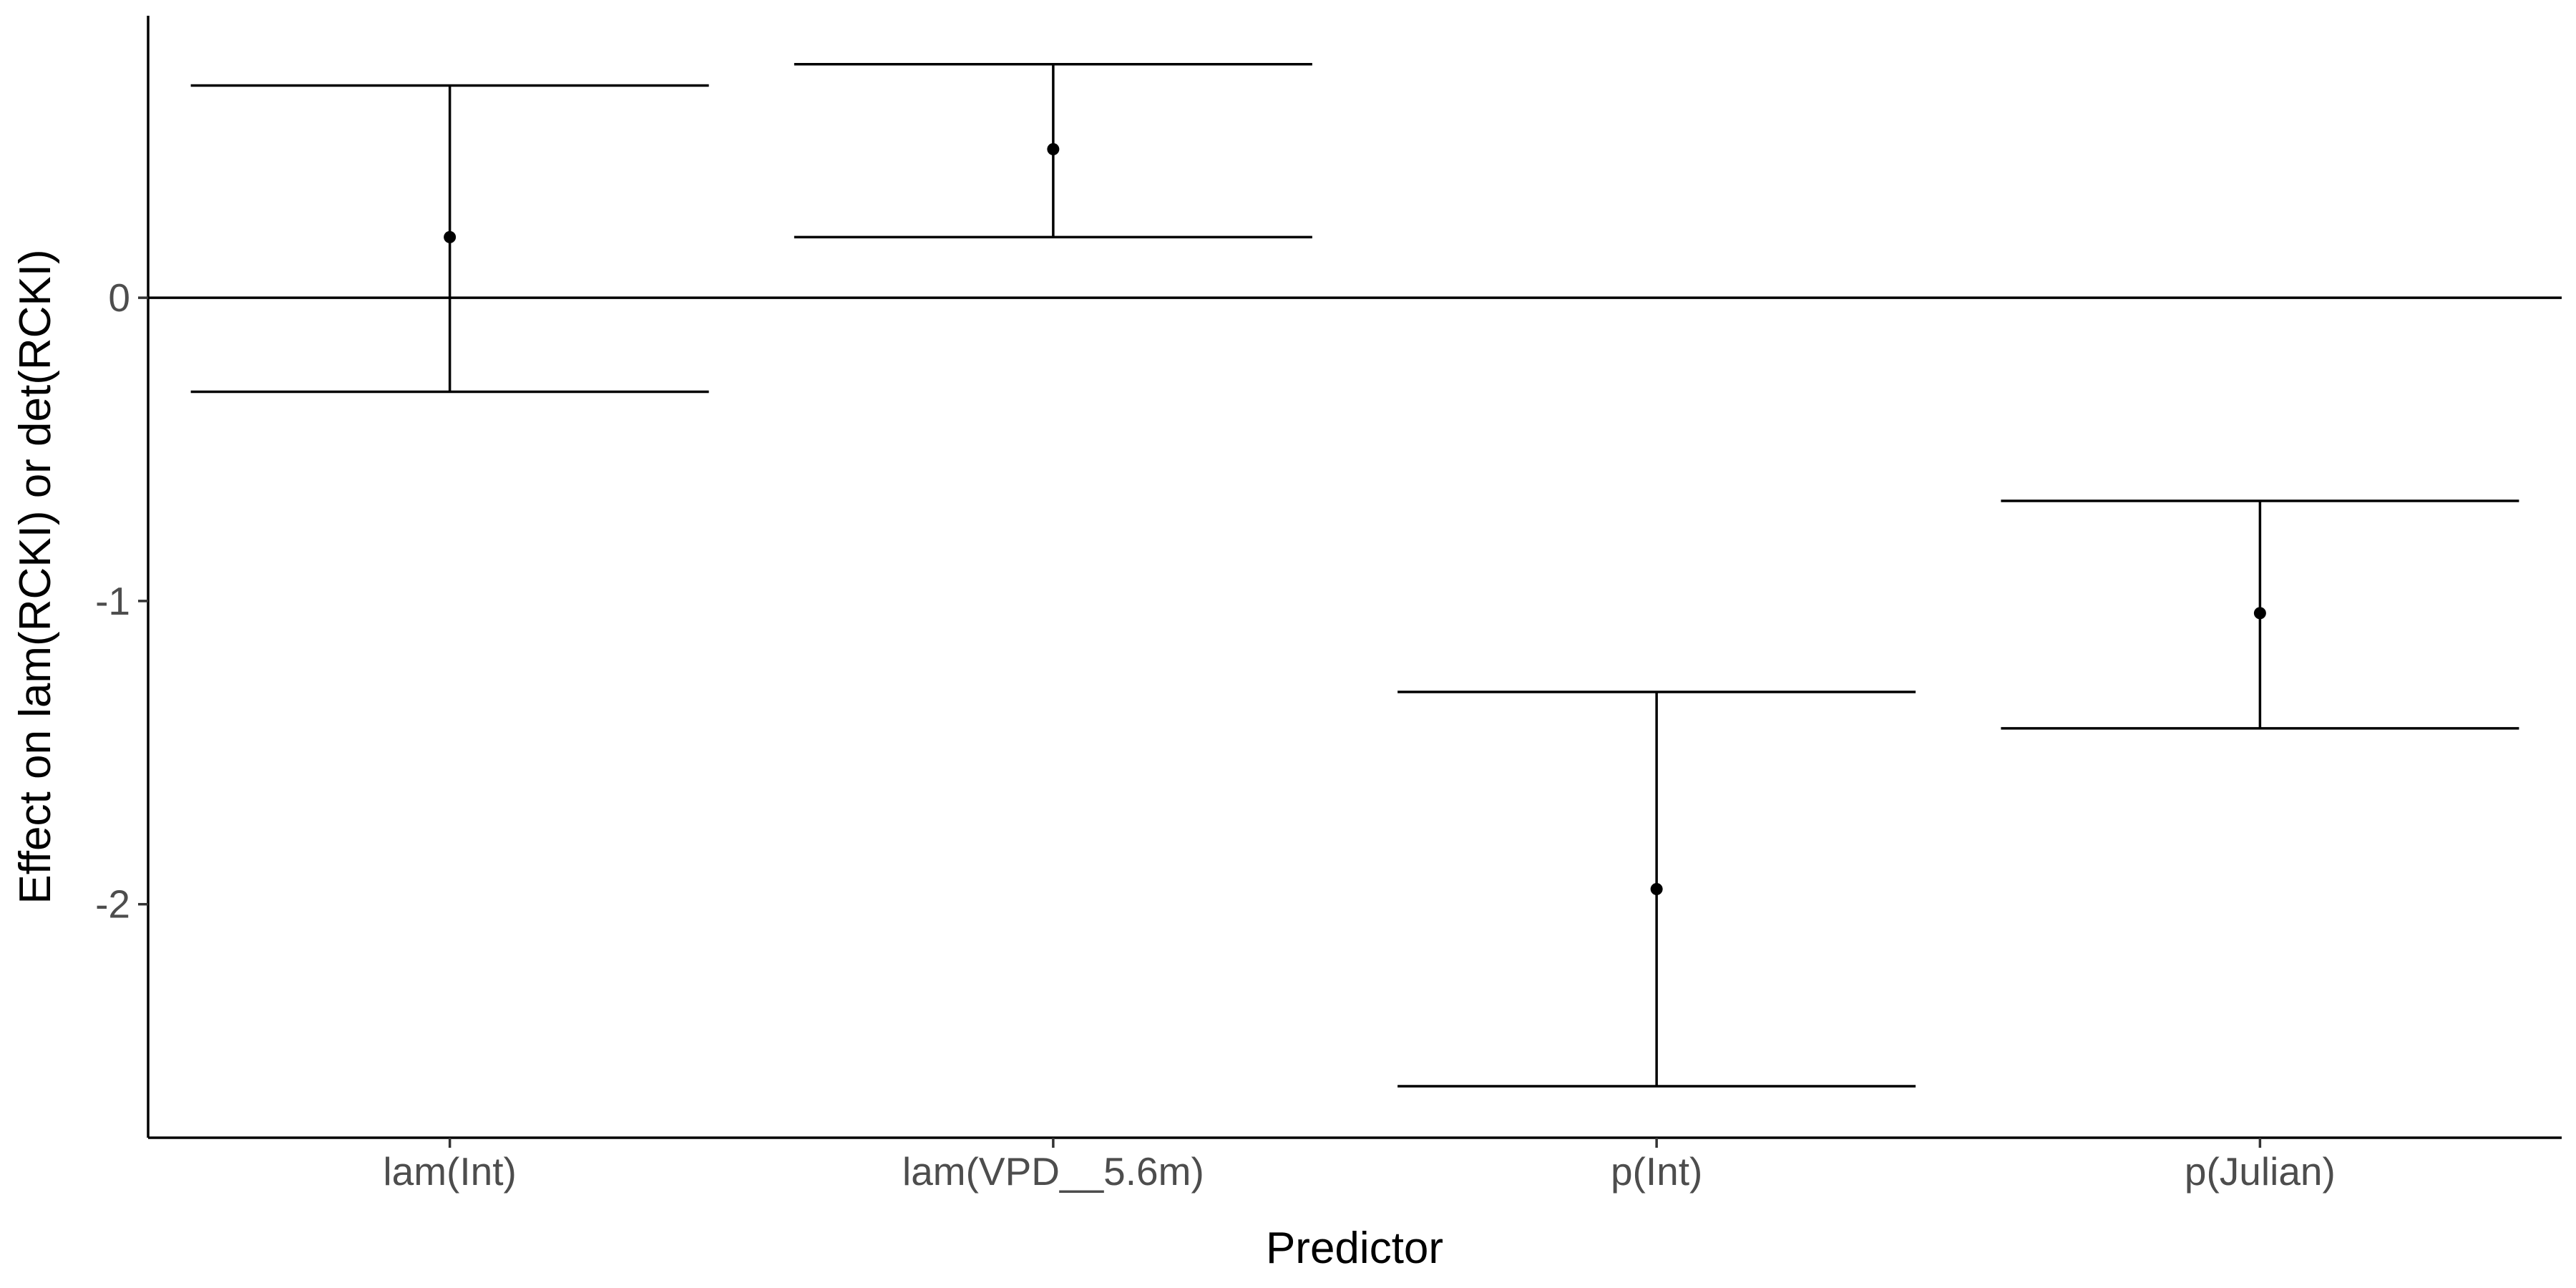  What do you see at coordinates (1656, 1171) in the screenshot?
I see `x-tick-label: p(Int)` at bounding box center [1656, 1171].